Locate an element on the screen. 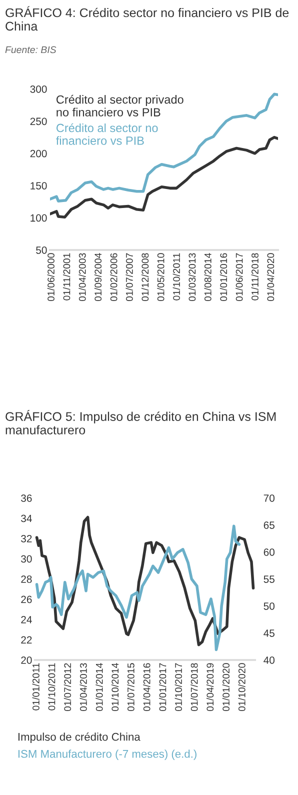 The height and width of the screenshot is (795, 298). y2-tick-label: 65 is located at coordinates (269, 525).